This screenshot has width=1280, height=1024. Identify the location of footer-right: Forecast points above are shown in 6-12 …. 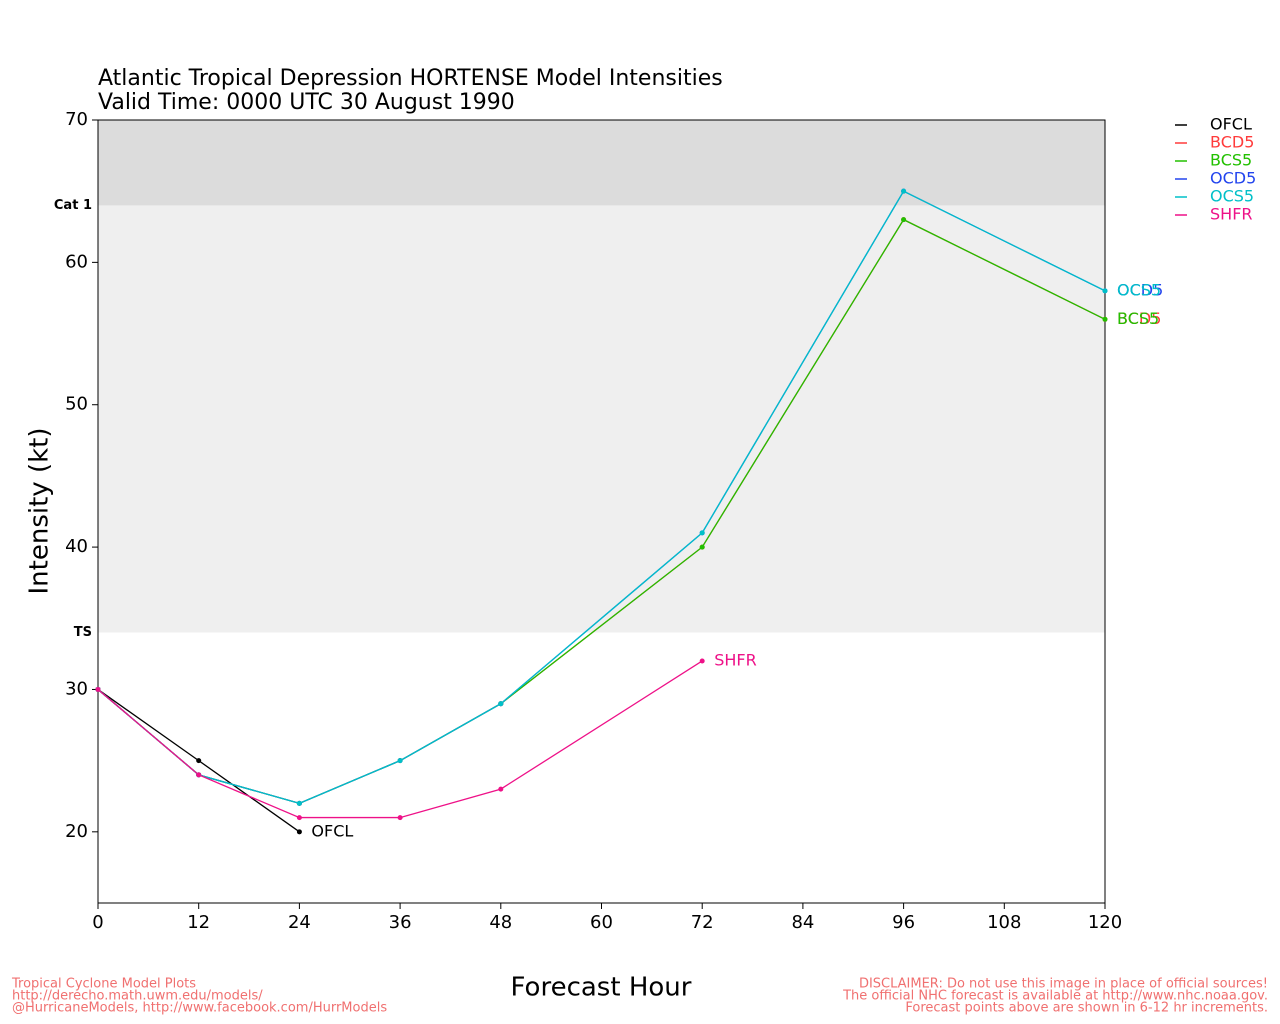
(1086, 1008).